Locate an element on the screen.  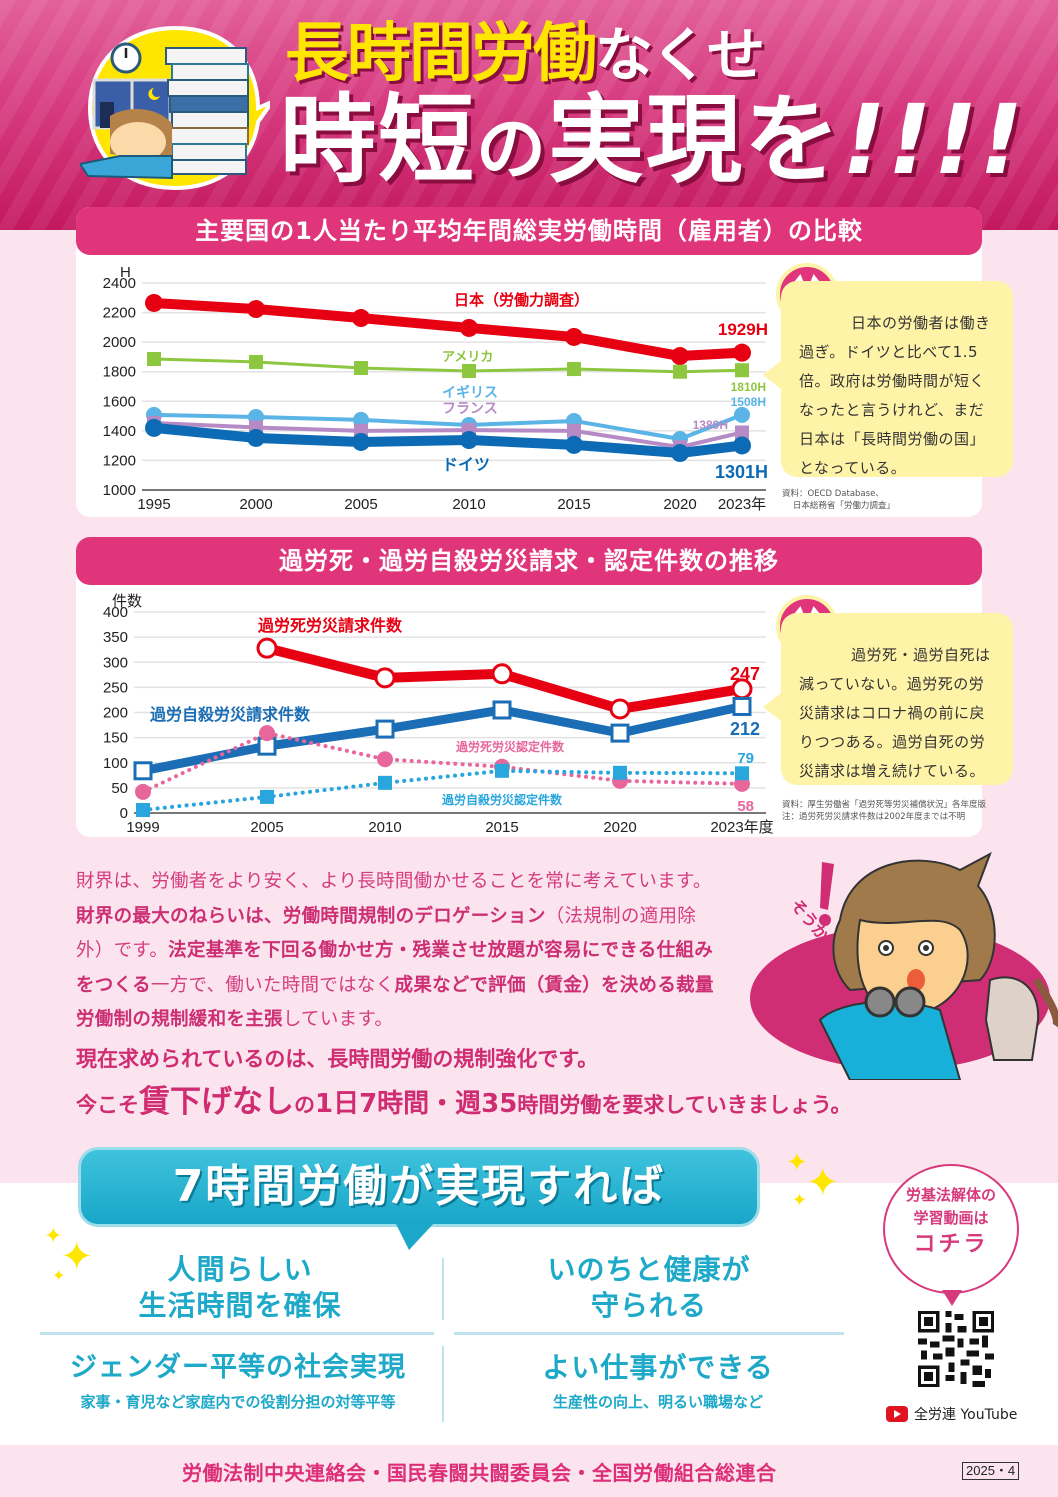
dog-mascot is located at coordinates (1012, 1018).